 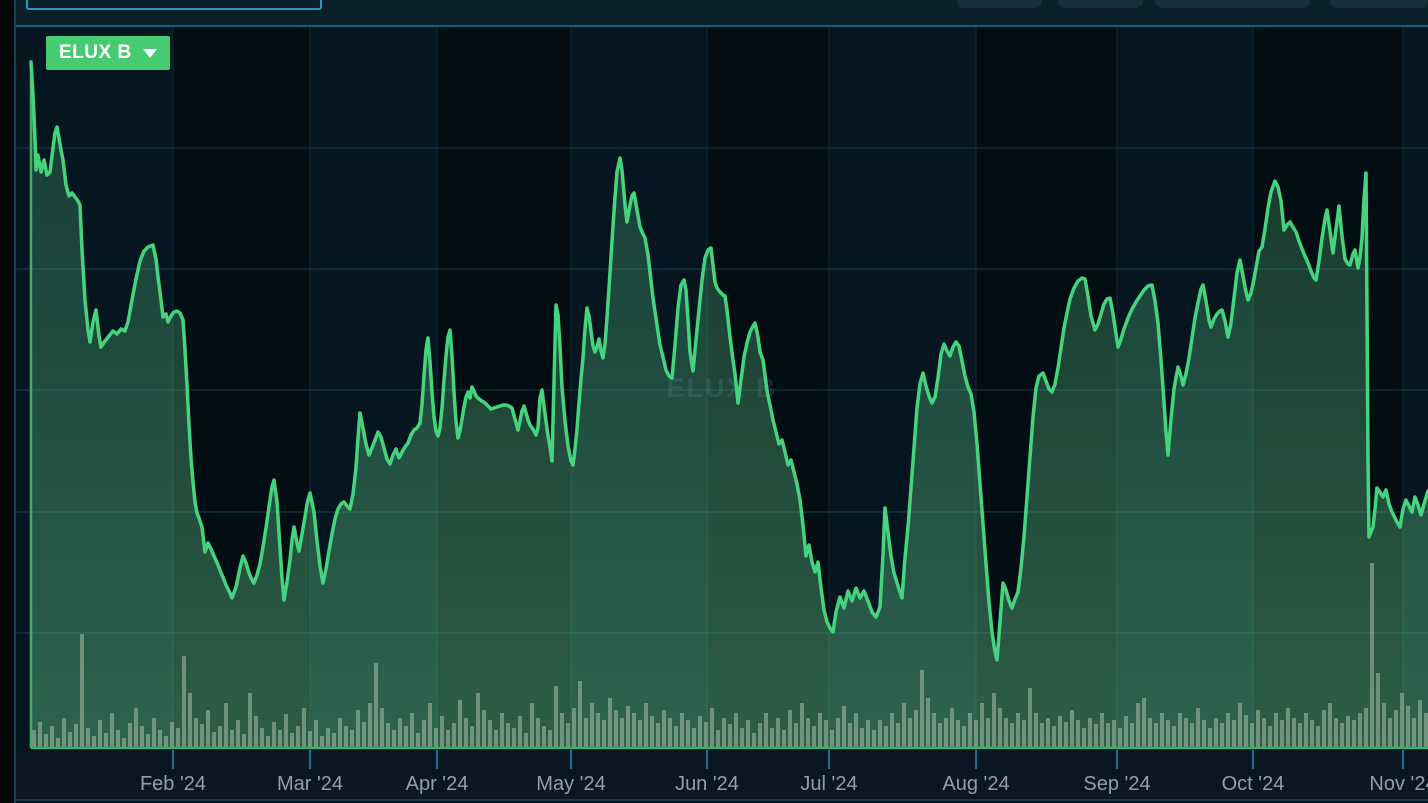 I want to click on toolbar-search-input, so click(x=174, y=5).